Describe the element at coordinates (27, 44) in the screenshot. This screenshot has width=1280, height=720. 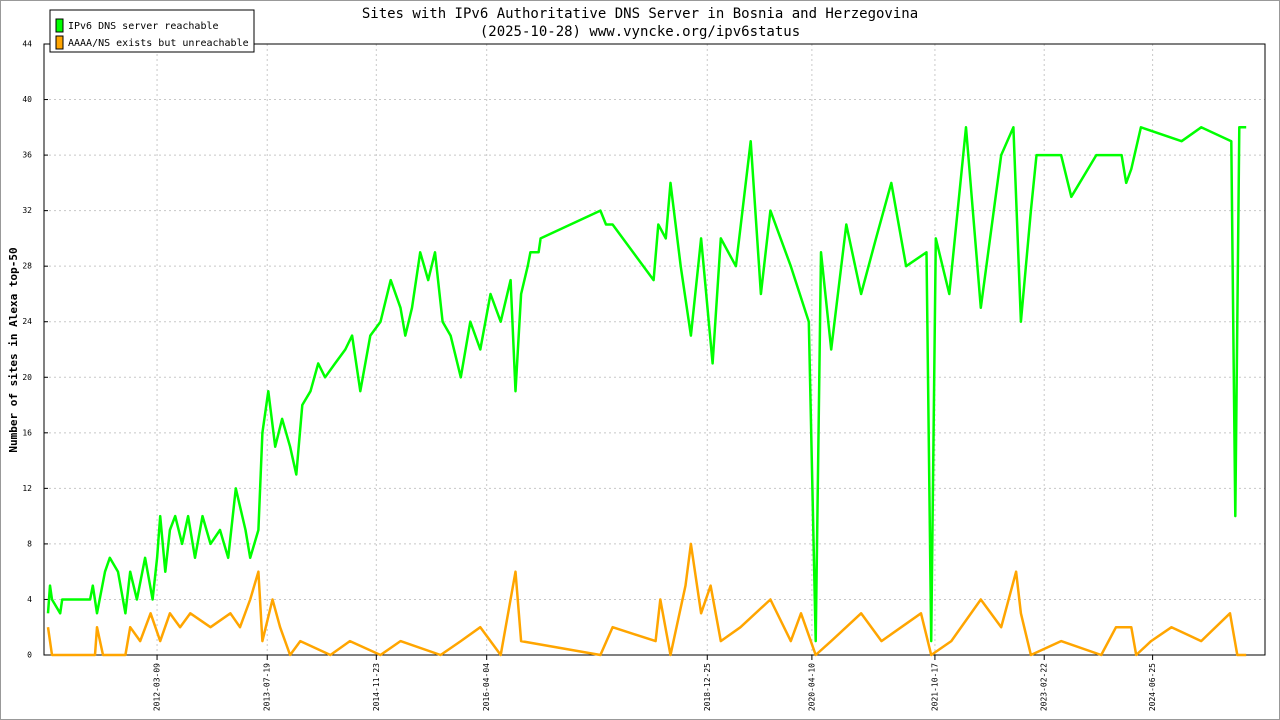
I see `y-tick-label: 44` at that location.